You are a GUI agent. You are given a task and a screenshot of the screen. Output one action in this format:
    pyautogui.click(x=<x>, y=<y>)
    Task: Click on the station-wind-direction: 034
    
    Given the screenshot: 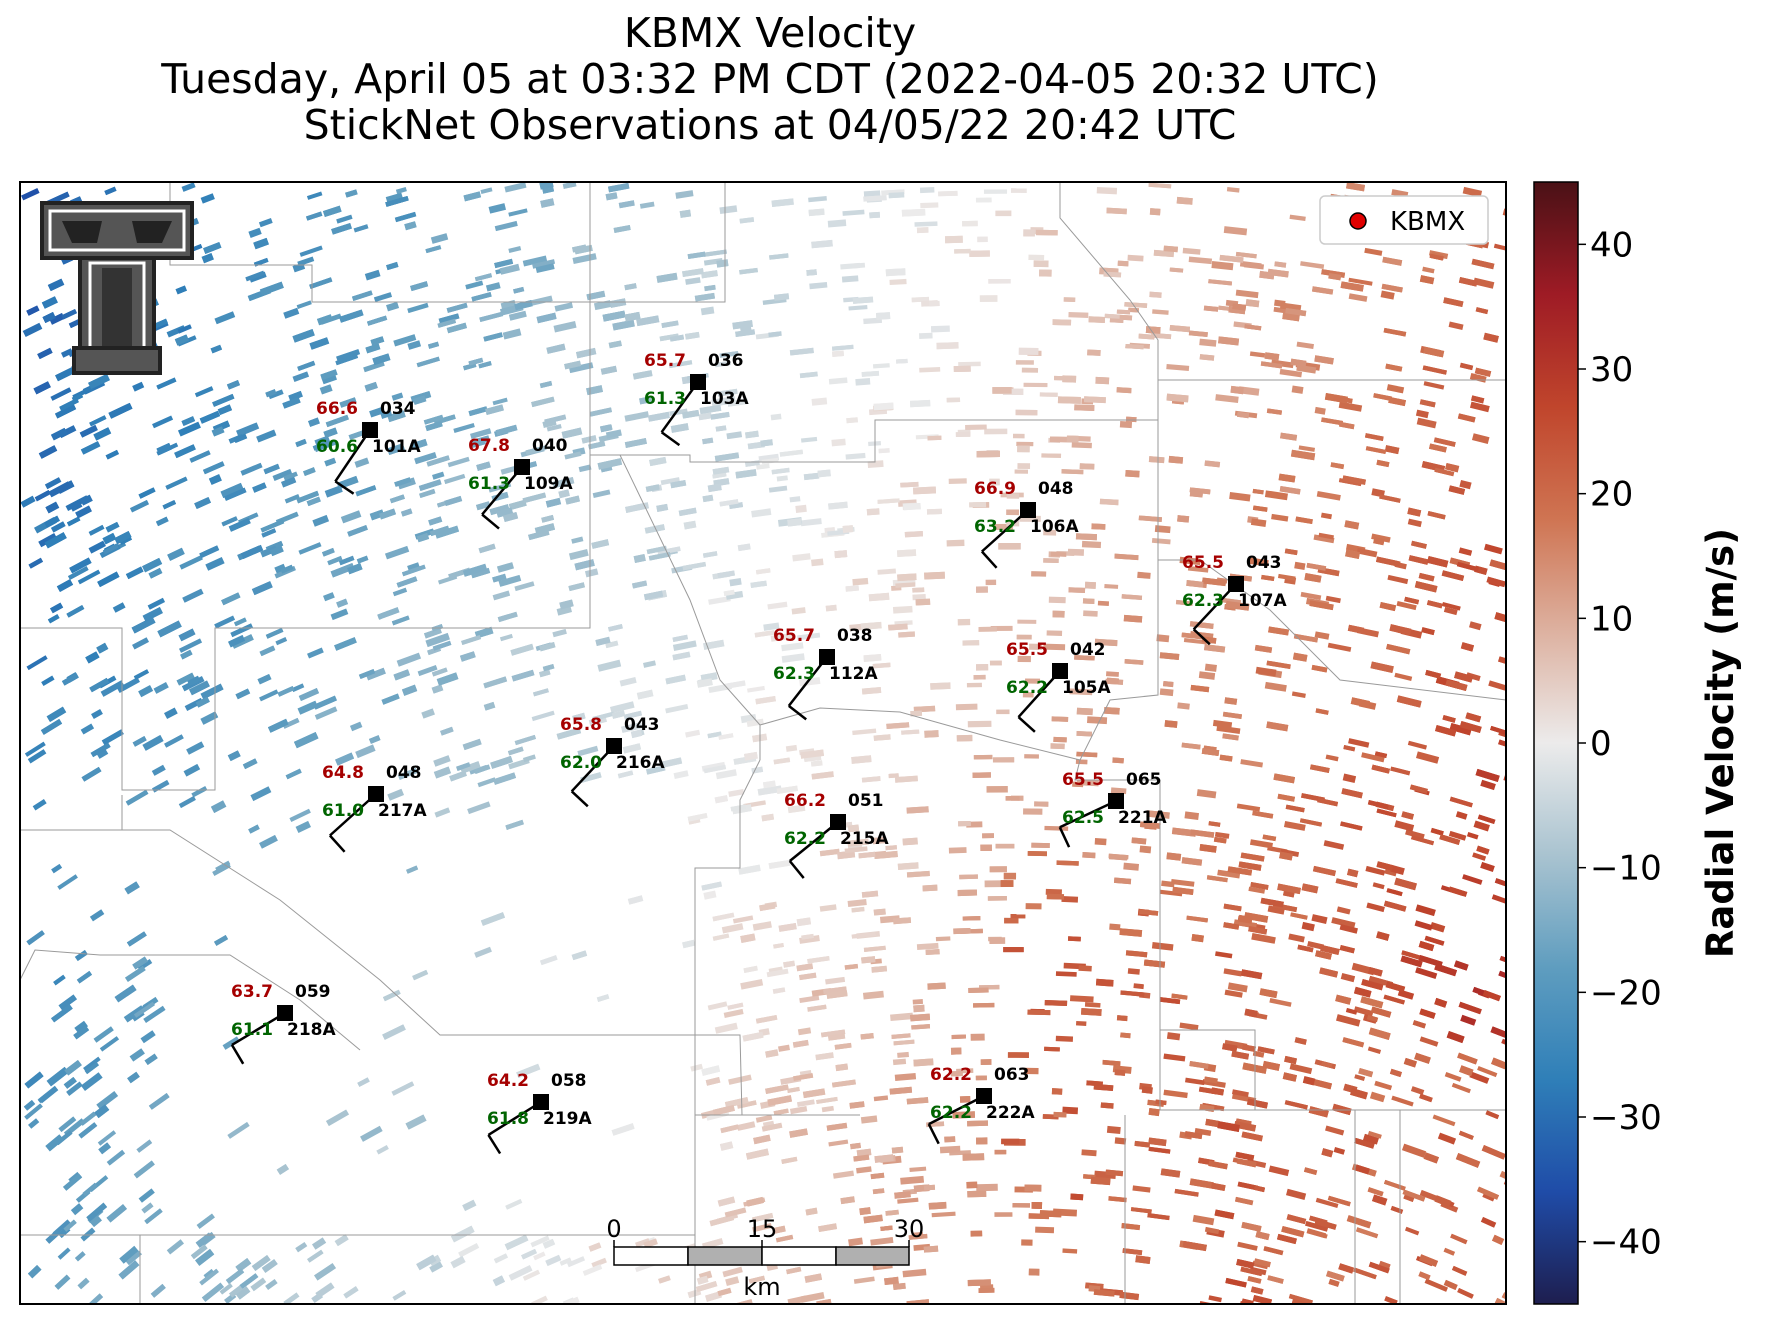 What is the action you would take?
    pyautogui.click(x=398, y=409)
    